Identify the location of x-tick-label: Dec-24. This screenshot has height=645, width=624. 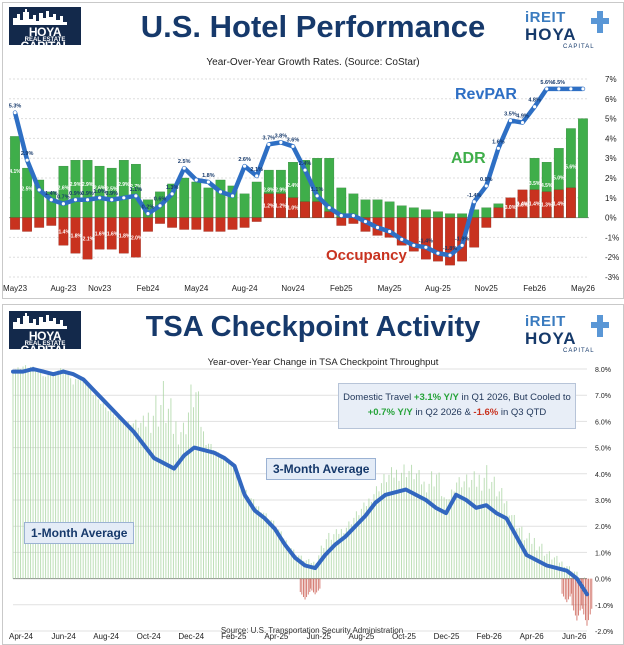
(191, 636).